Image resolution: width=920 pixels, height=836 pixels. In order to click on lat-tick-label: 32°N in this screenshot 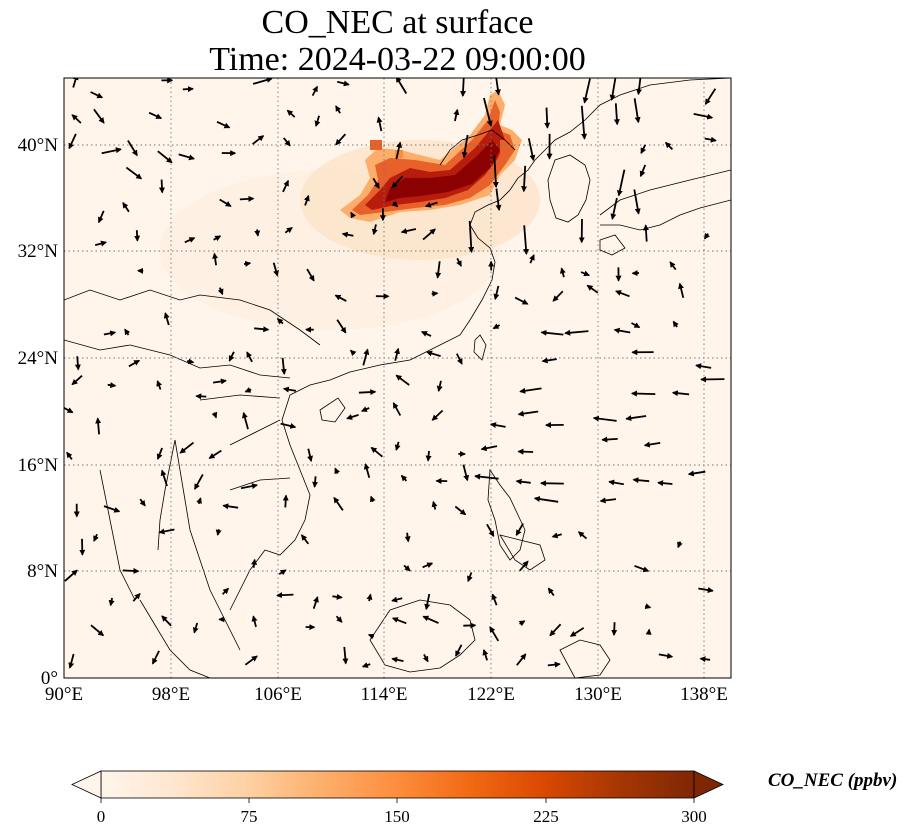, I will do `click(38, 251)`.